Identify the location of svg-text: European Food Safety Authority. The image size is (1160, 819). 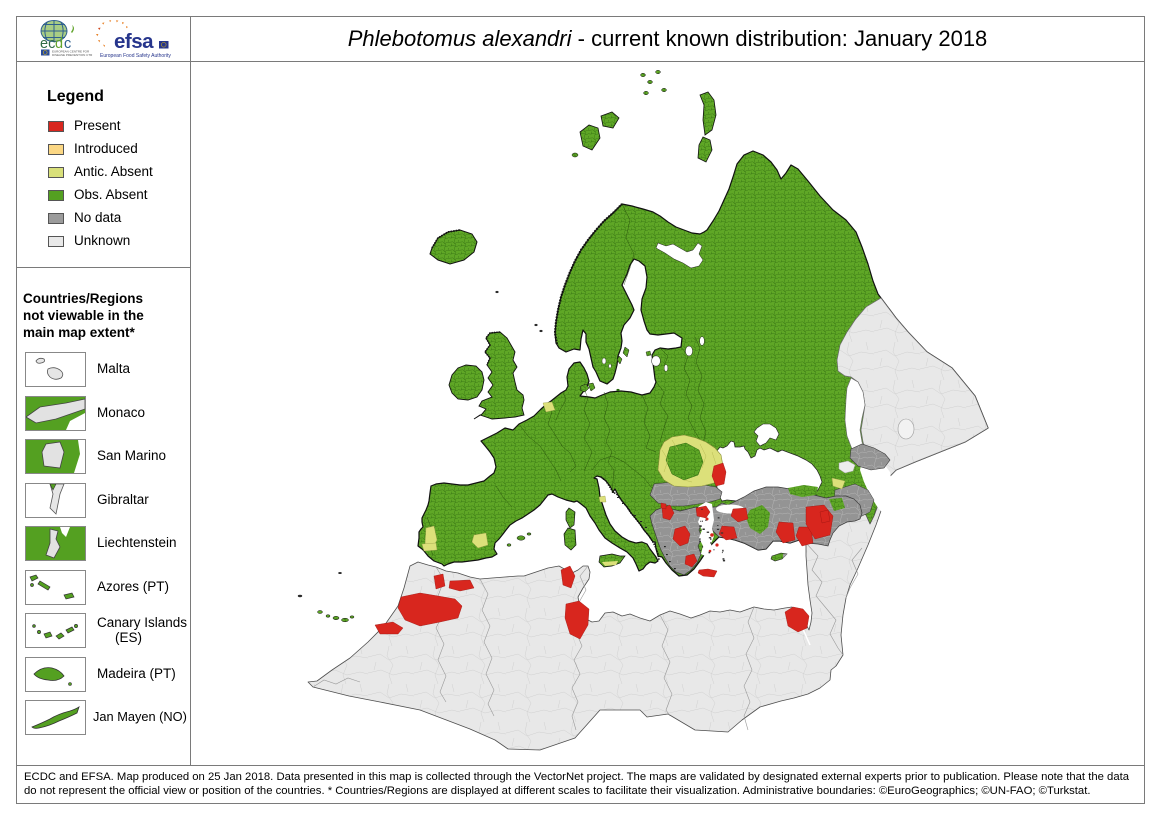
(135, 56).